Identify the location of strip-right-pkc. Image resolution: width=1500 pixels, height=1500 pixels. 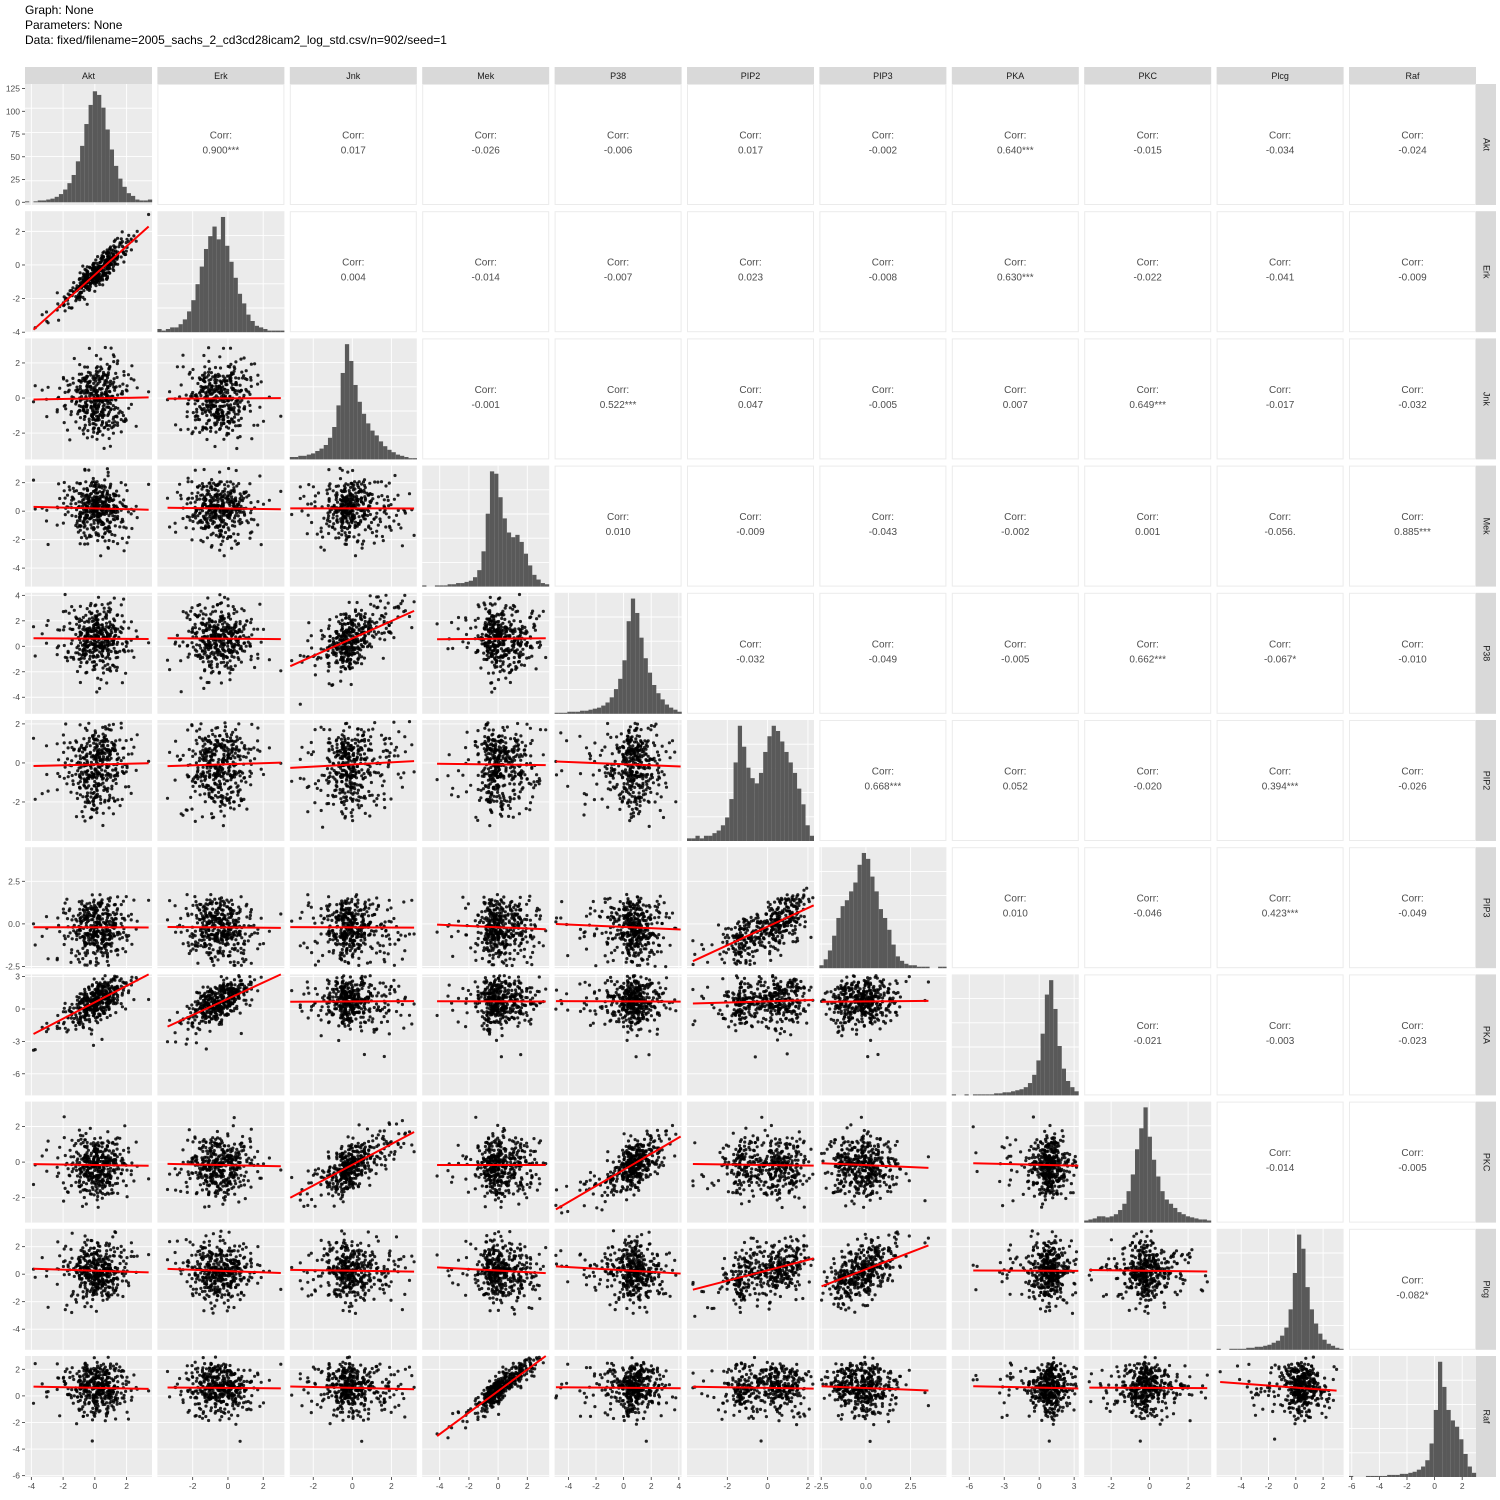
(1486, 1162).